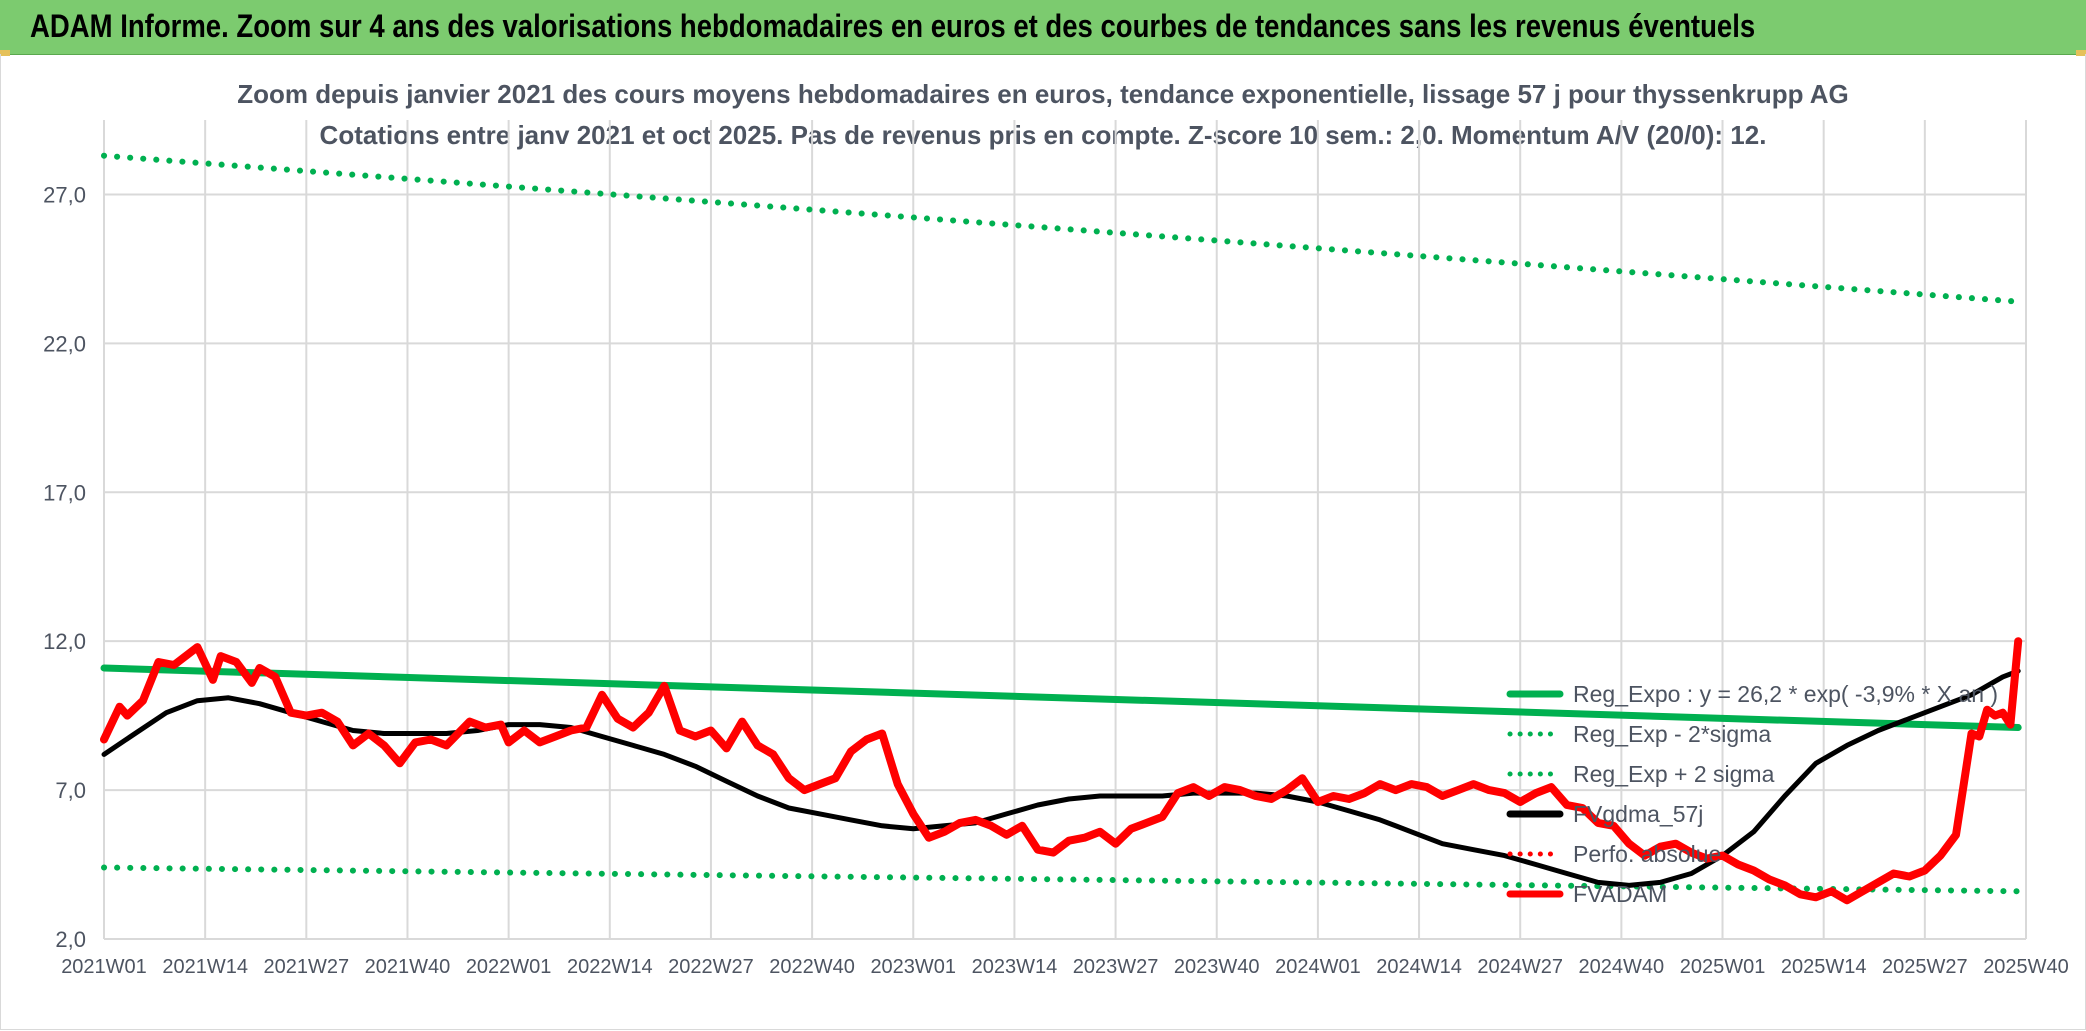 This screenshot has height=1031, width=2086. What do you see at coordinates (1674, 774) in the screenshot?
I see `legend-label: Reg_Exp + 2 sigma` at bounding box center [1674, 774].